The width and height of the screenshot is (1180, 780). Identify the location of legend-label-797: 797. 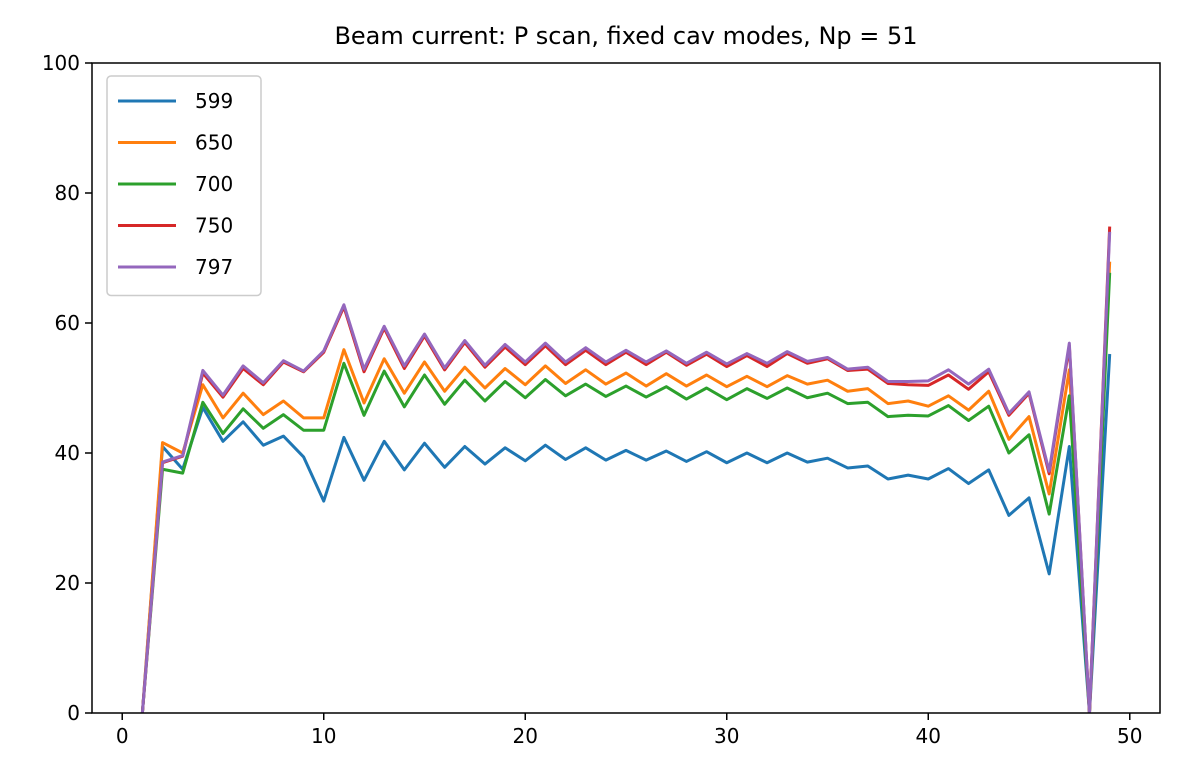
(214, 267).